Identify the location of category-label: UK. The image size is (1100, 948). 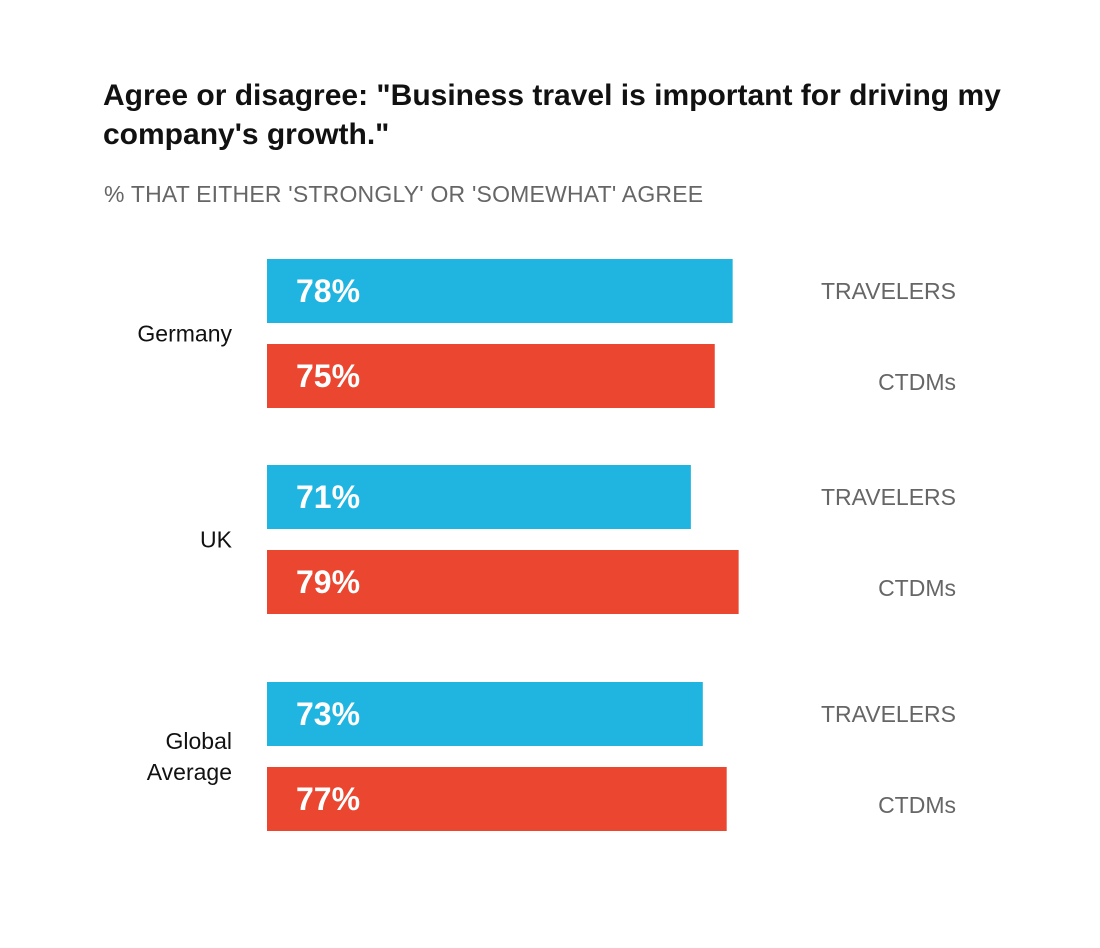
(216, 540).